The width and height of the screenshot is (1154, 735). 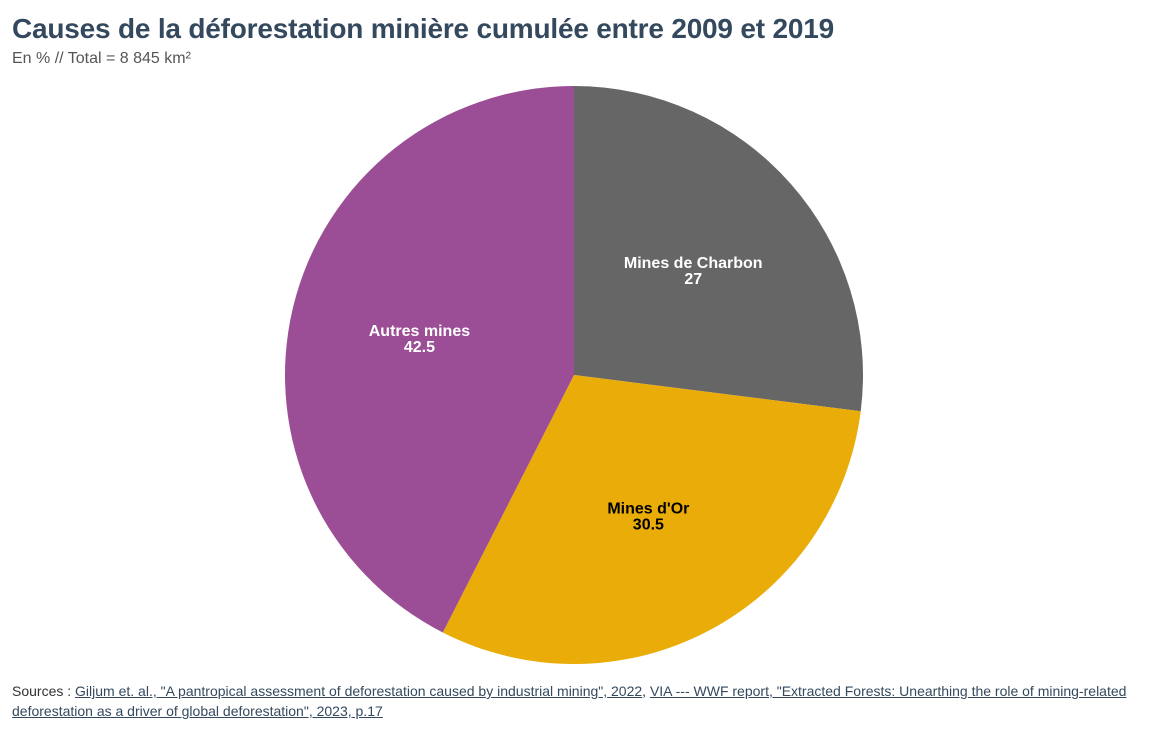 I want to click on pie-label-autres-mines: Autres mines 42.5, so click(x=419, y=339).